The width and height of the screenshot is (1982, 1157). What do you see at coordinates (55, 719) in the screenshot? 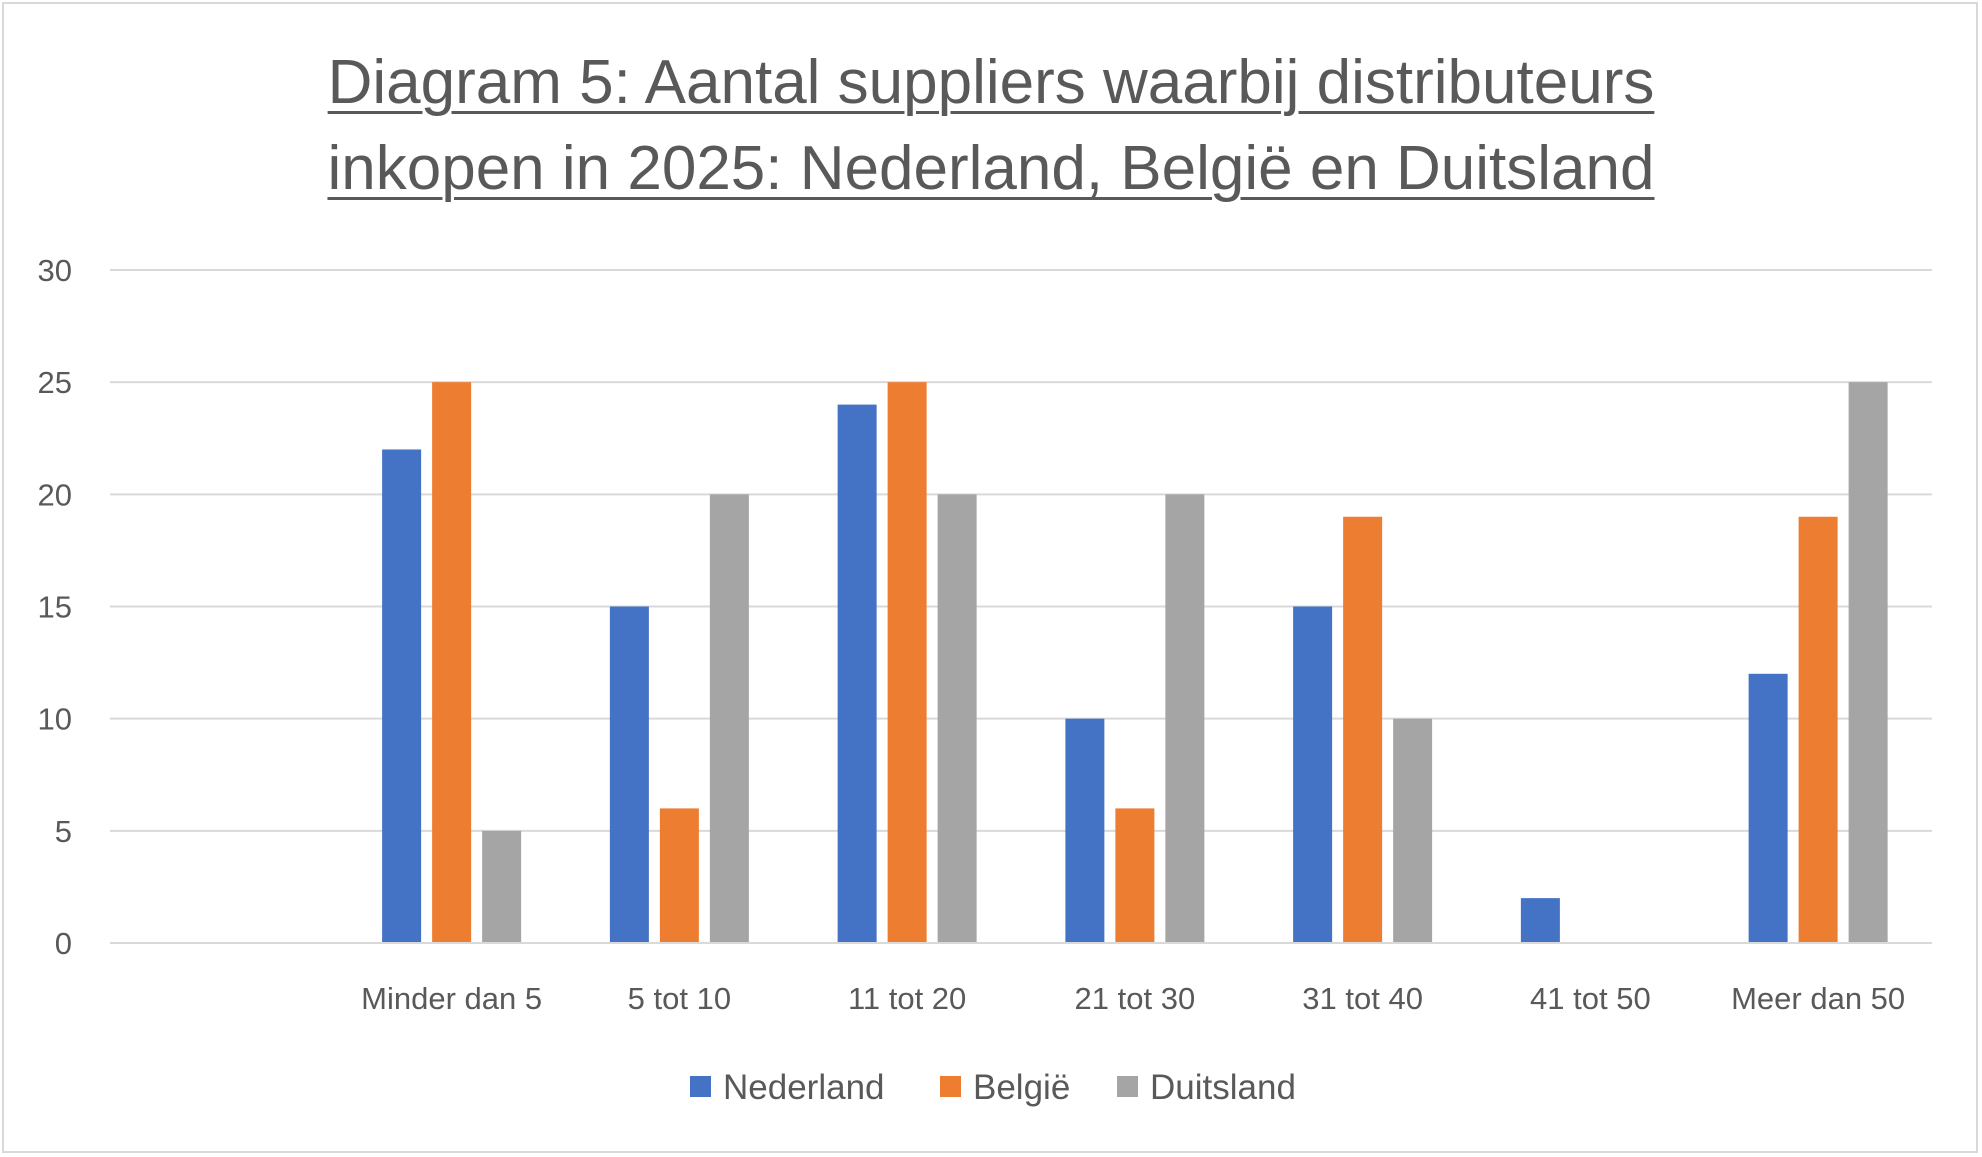
I see `y-tick-label: 10` at bounding box center [55, 719].